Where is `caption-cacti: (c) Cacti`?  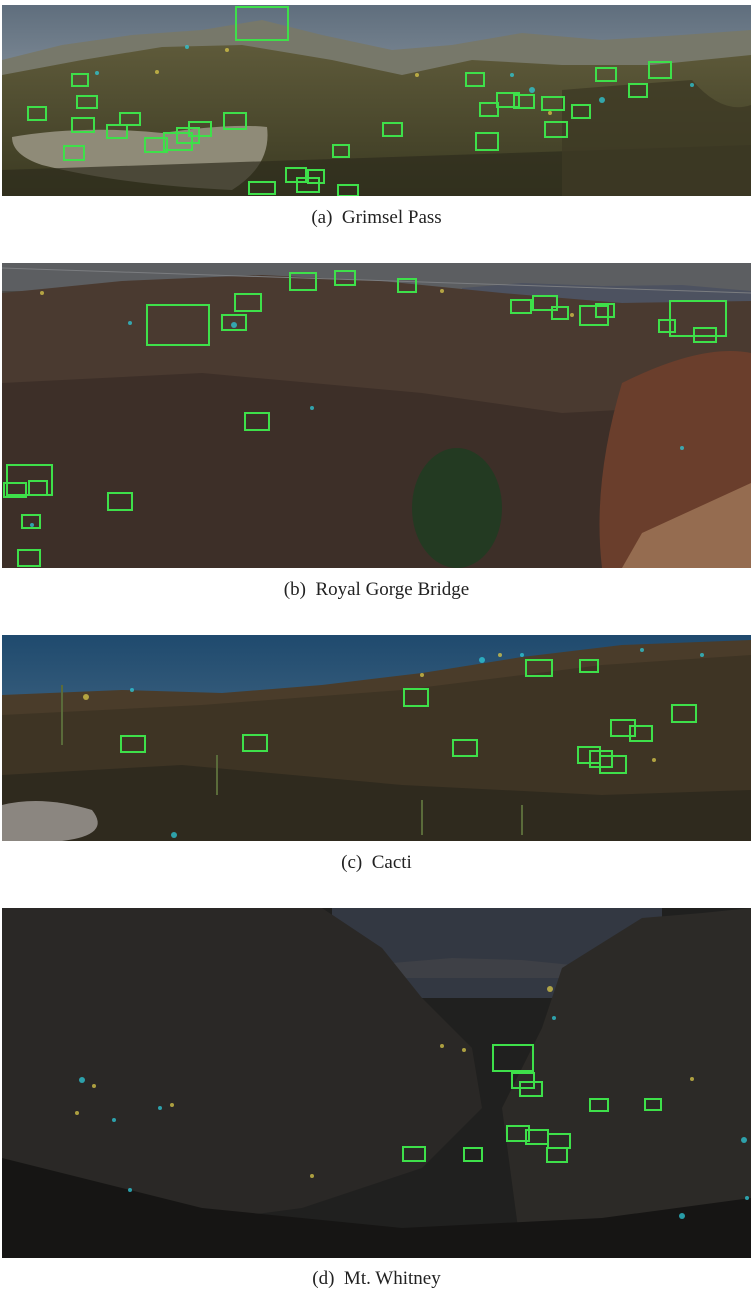
caption-cacti: (c) Cacti is located at coordinates (376, 862).